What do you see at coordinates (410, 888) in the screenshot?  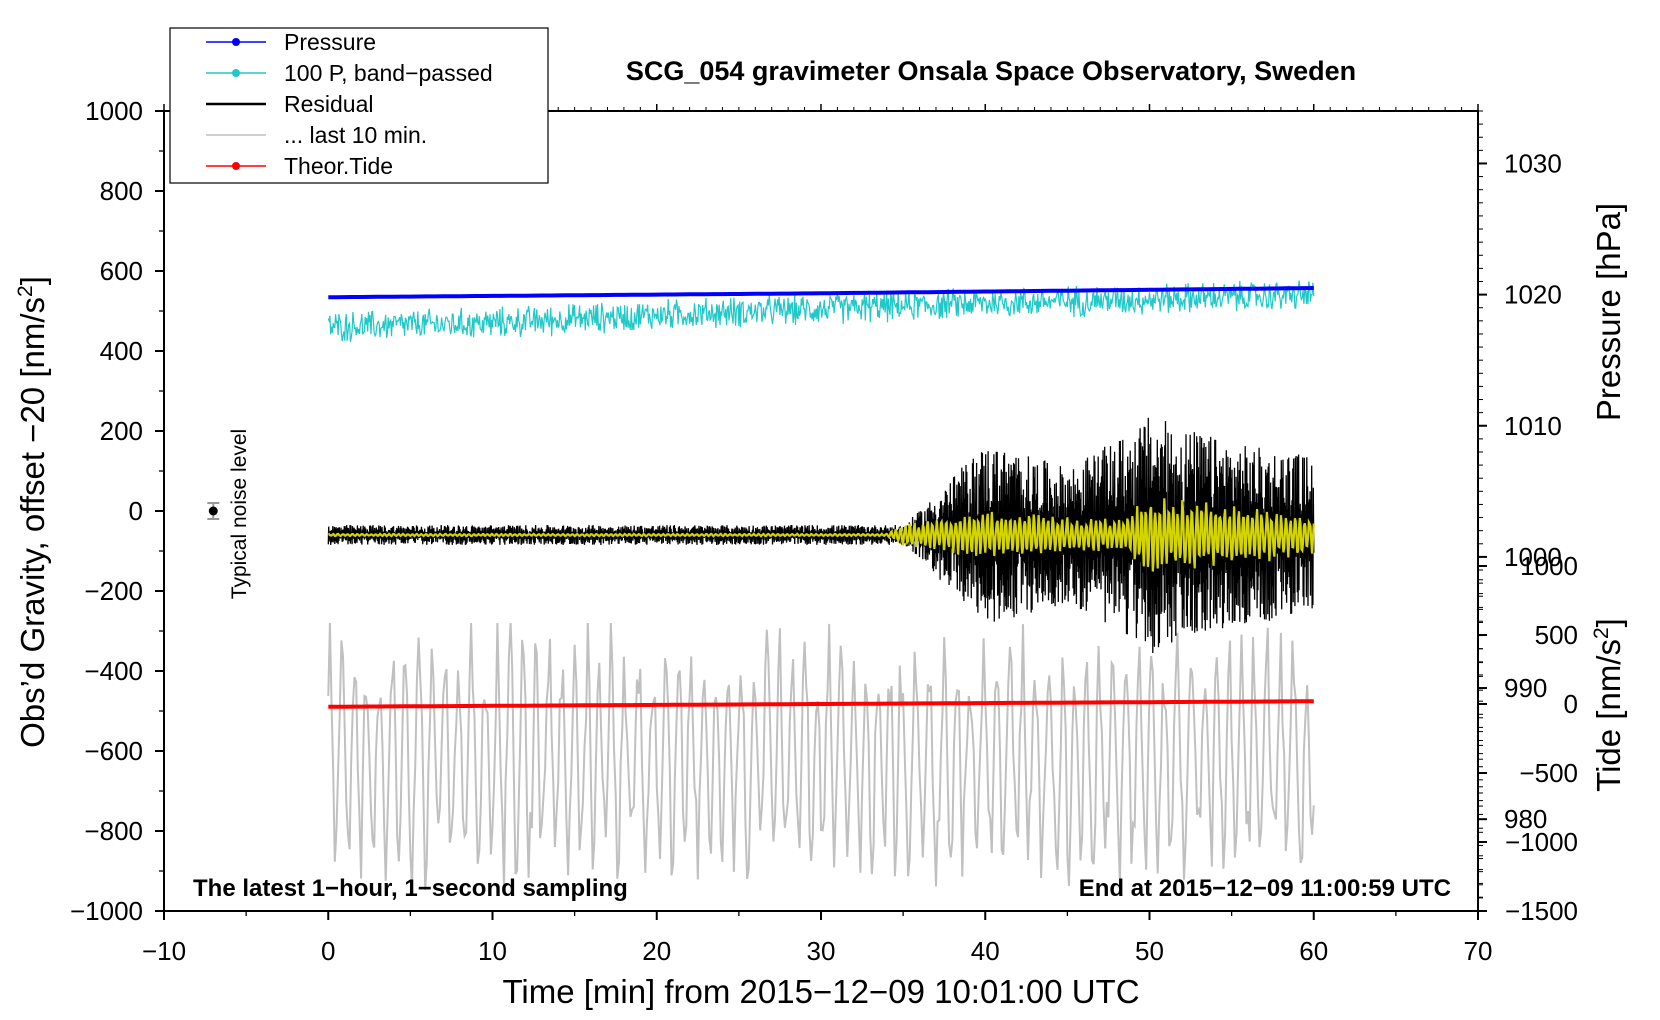 I see `annotation-bottom-left: The latest 1−hour, 1−second sampling` at bounding box center [410, 888].